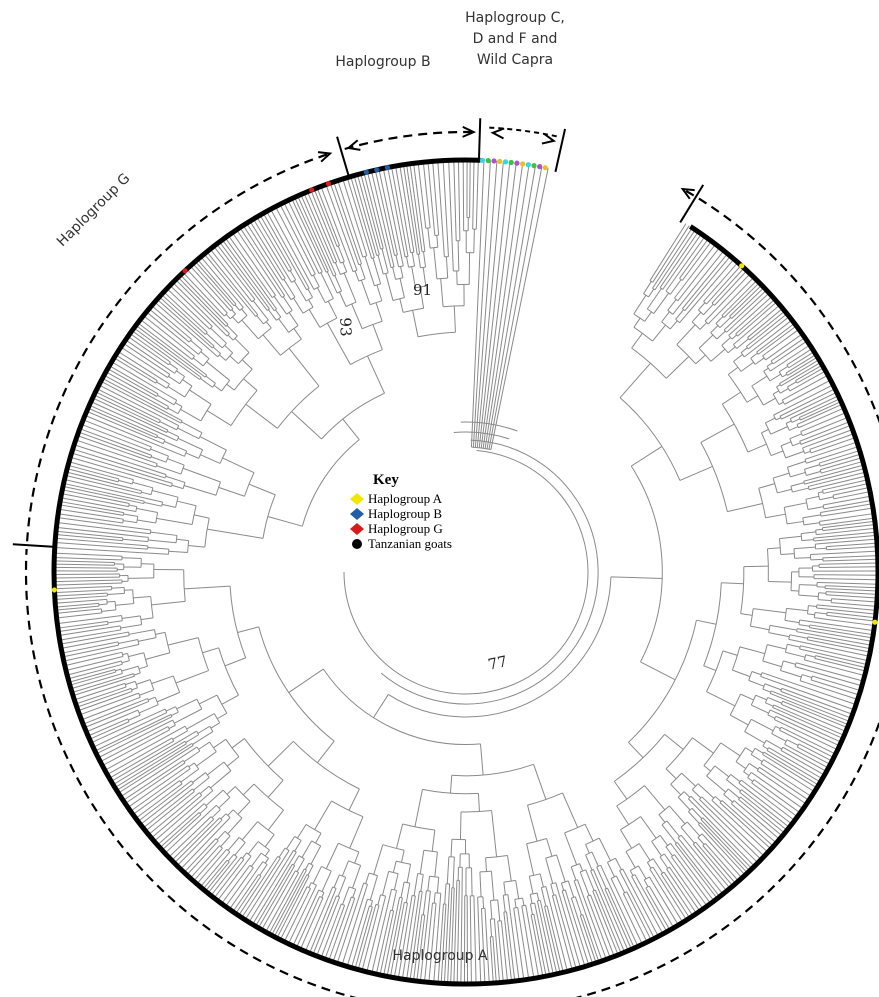 This screenshot has width=879, height=997. Describe the element at coordinates (742, 266) in the screenshot. I see `haplogroup-a-tip-marker` at that location.